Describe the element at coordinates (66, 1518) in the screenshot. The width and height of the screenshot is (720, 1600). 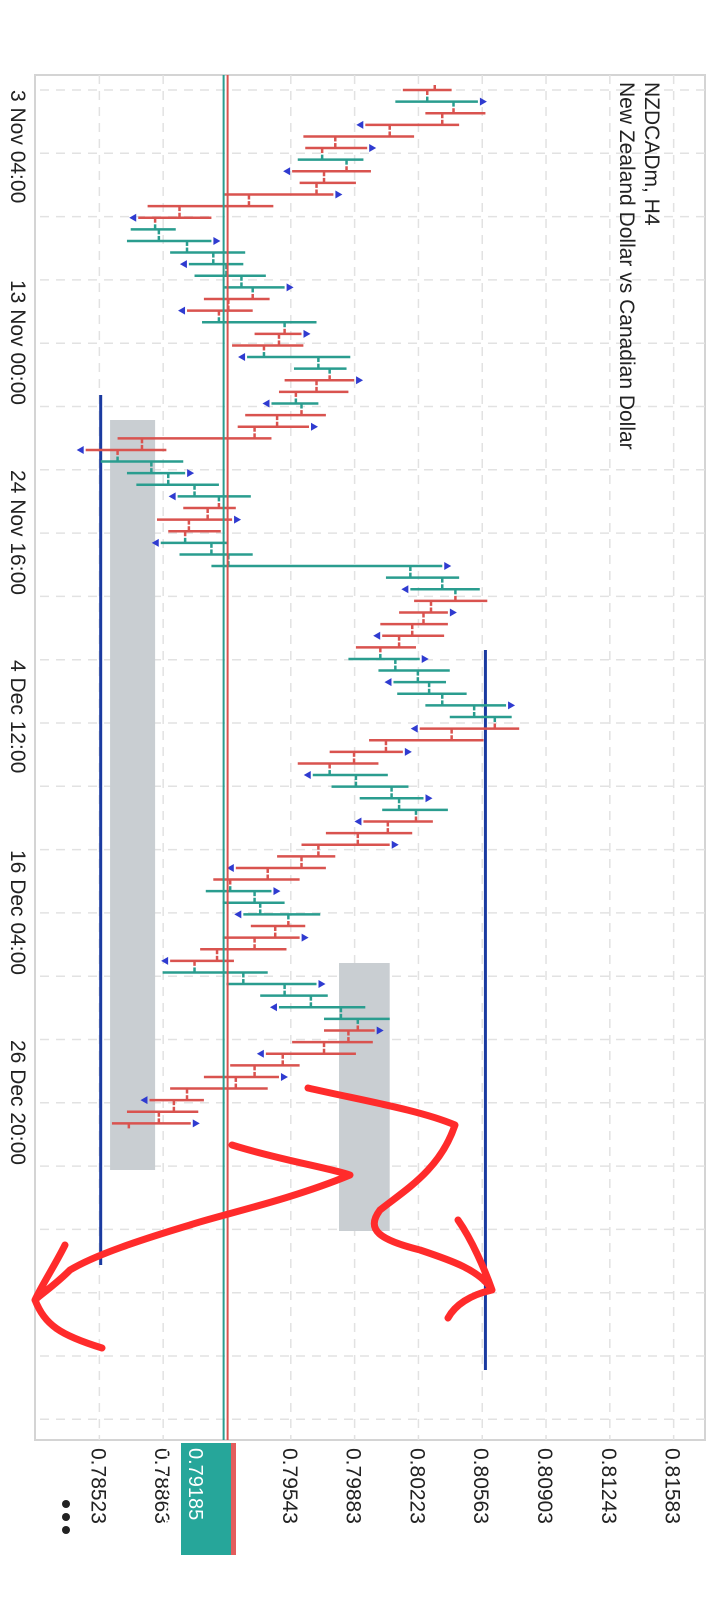
I see `more-options-icon` at that location.